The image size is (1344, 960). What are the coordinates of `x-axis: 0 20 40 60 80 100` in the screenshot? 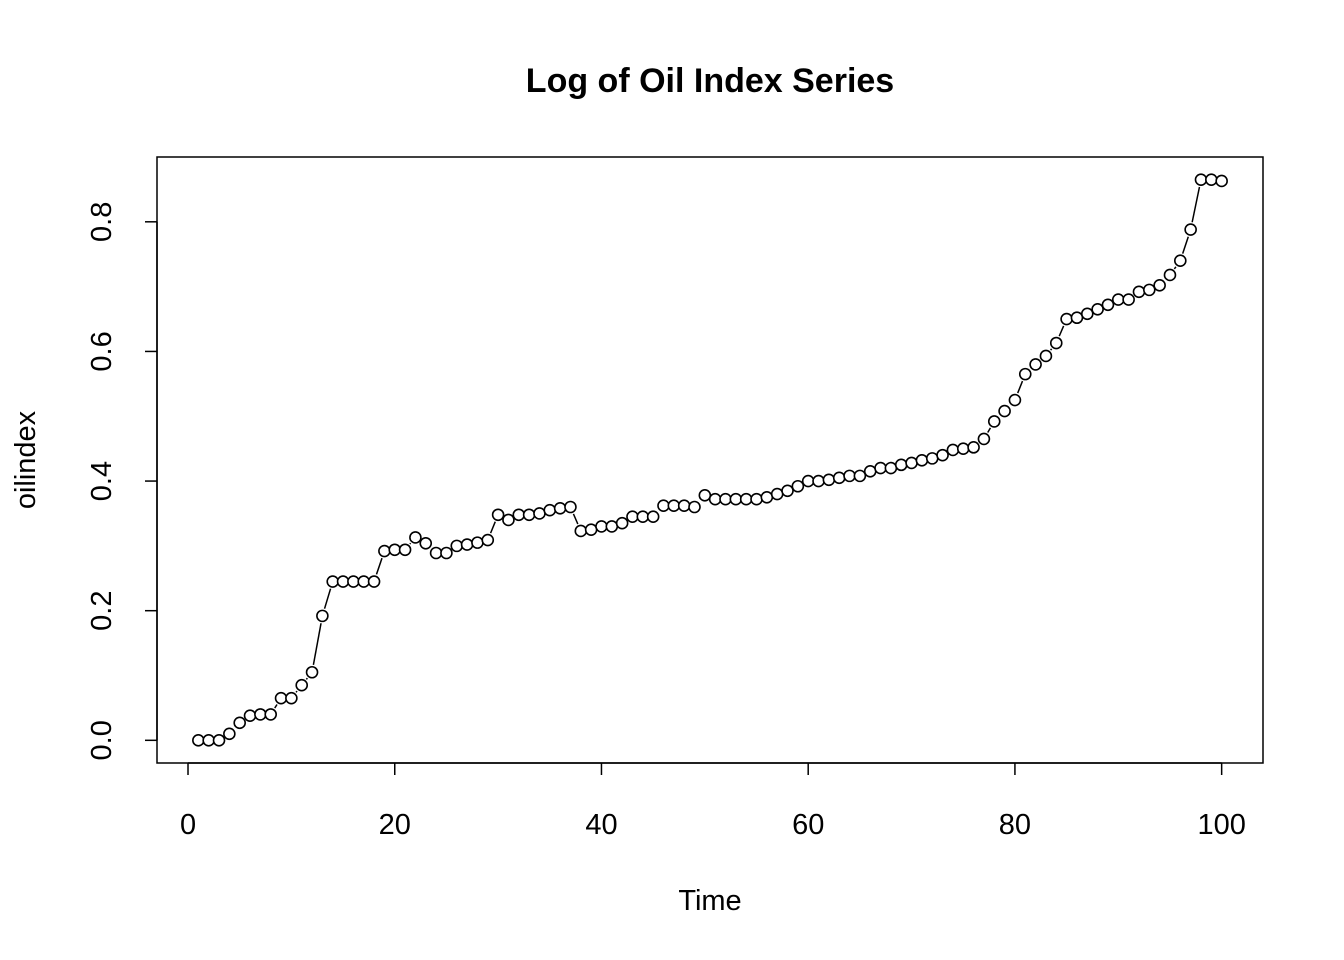 It's located at (713, 801).